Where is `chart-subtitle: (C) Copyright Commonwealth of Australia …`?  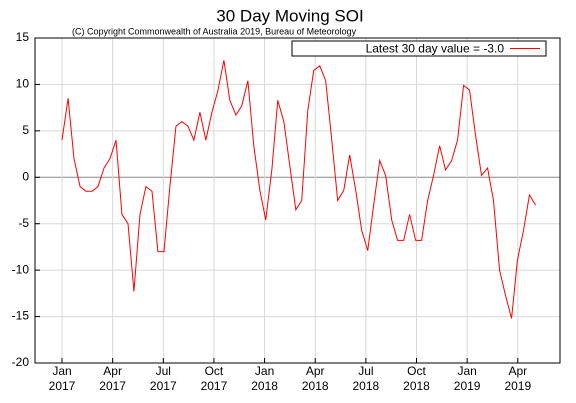 chart-subtitle: (C) Copyright Commonwealth of Australia … is located at coordinates (214, 31).